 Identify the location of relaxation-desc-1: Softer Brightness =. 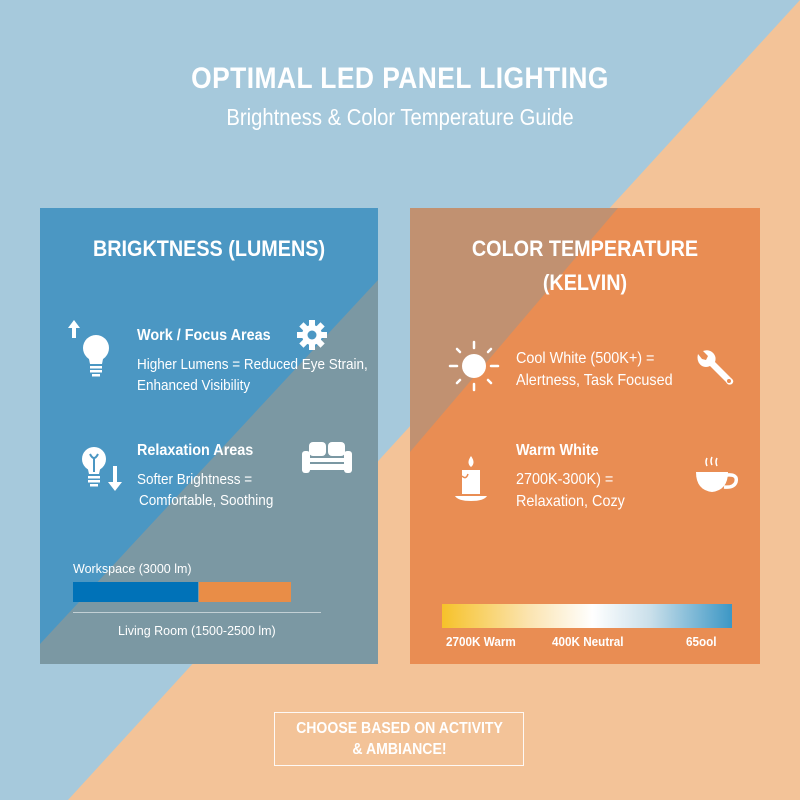
(195, 479).